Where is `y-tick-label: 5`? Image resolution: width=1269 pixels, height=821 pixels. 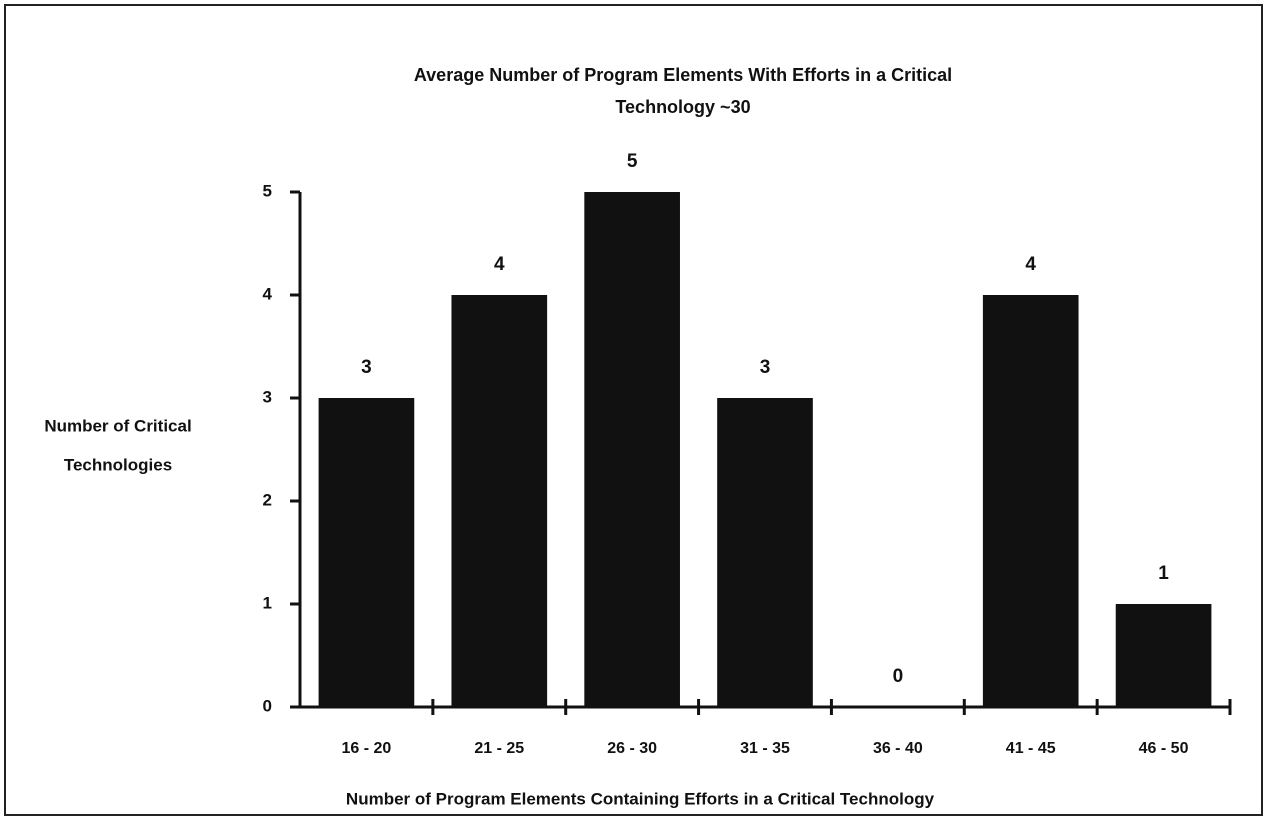 y-tick-label: 5 is located at coordinates (267, 190).